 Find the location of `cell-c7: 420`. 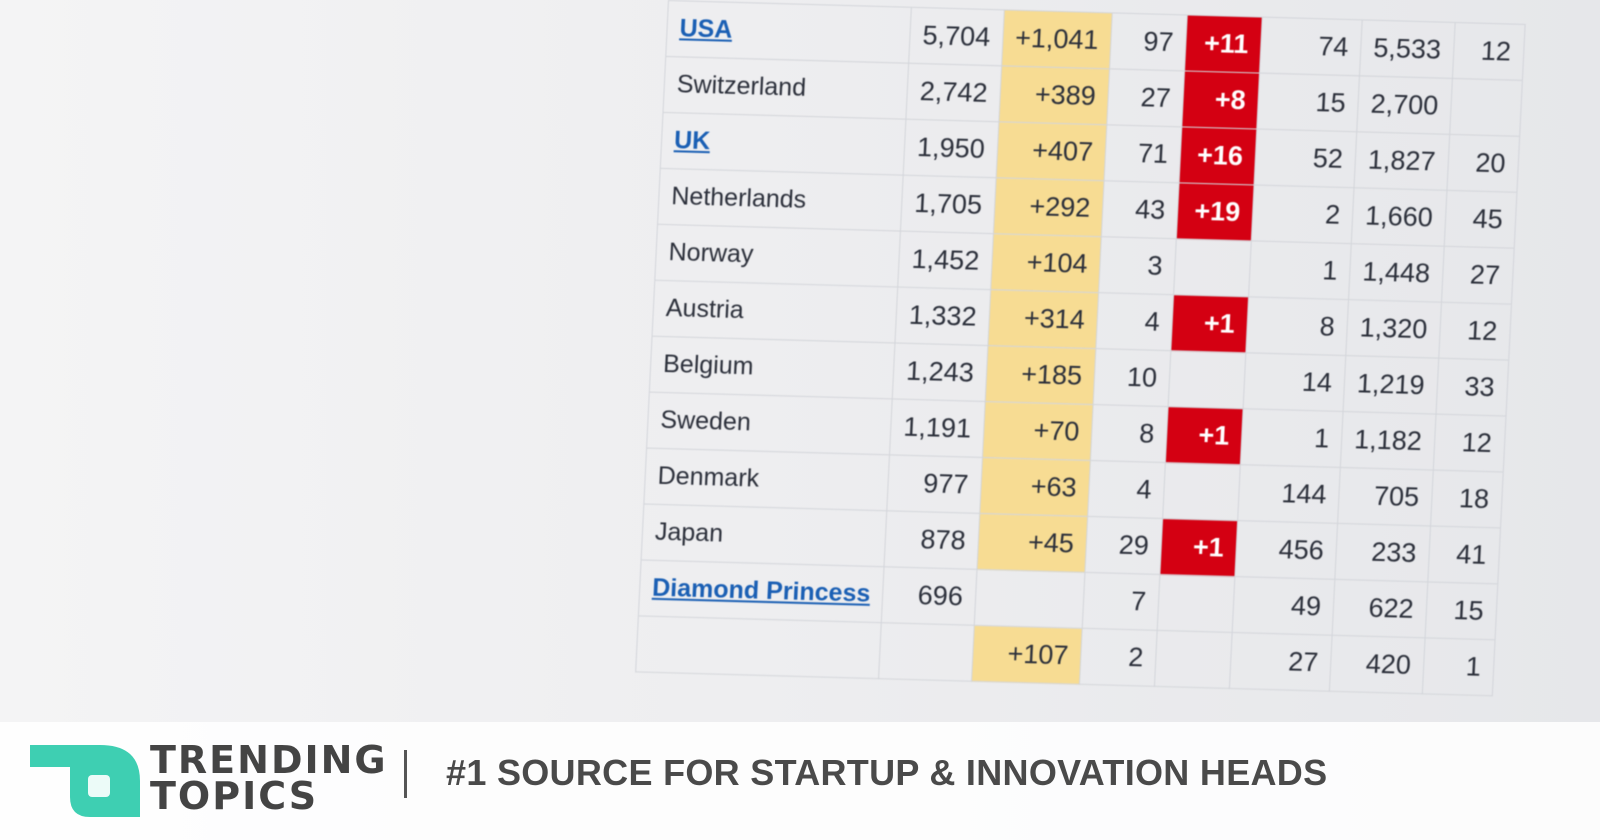

cell-c7: 420 is located at coordinates (1377, 664).